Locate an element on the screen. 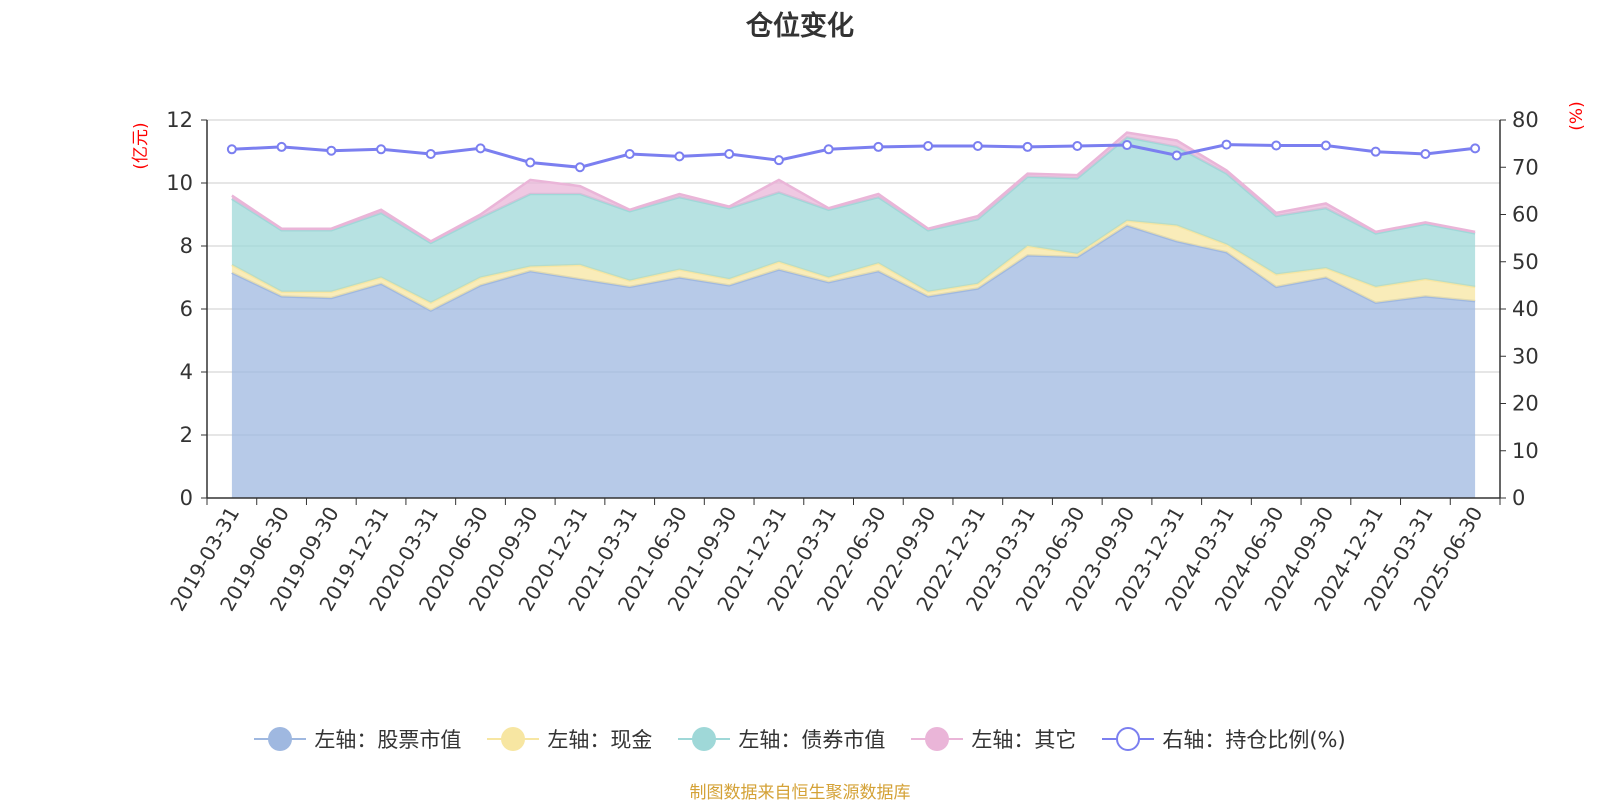  legend: 左轴：股票市值 左轴：现金 左轴：债券市值 左轴：其它 右轴：持仓比例(%) is located at coordinates (800, 739).